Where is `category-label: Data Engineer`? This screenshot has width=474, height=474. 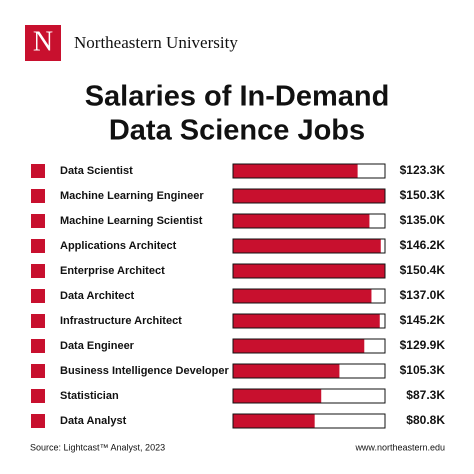 category-label: Data Engineer is located at coordinates (97, 346).